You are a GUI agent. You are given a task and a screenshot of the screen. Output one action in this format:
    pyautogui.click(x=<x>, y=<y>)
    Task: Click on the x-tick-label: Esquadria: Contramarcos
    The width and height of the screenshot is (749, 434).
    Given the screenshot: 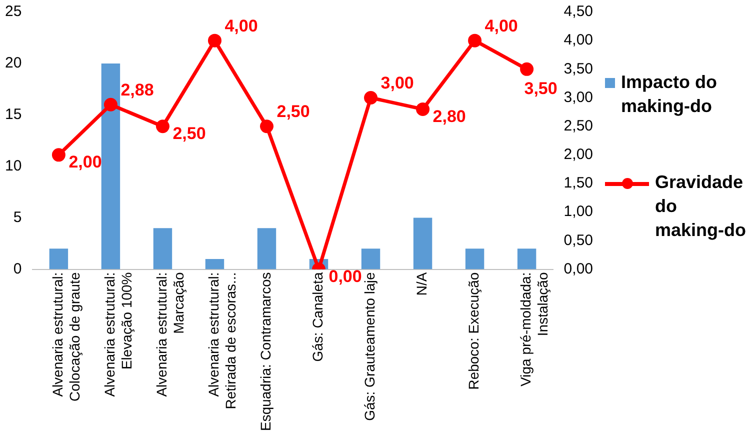 What is the action you would take?
    pyautogui.click(x=266, y=352)
    